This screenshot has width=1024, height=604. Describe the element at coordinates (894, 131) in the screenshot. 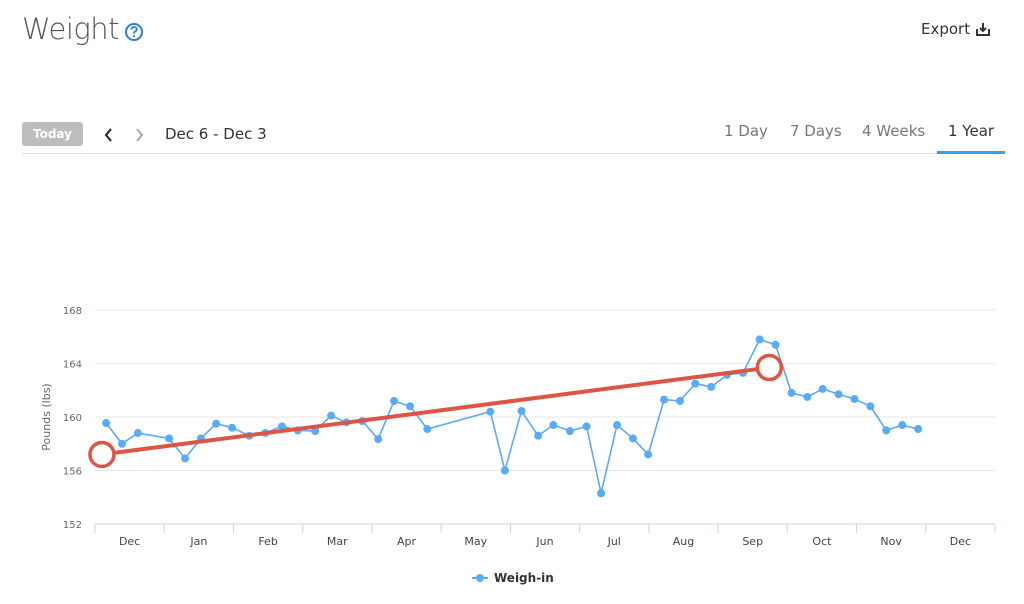

I see `range-tab: 4 Weeks` at that location.